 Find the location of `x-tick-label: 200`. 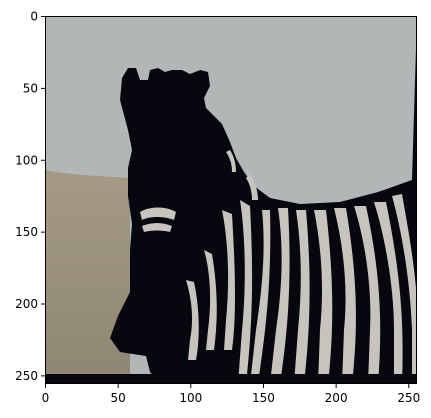

x-tick-label: 200 is located at coordinates (336, 398).